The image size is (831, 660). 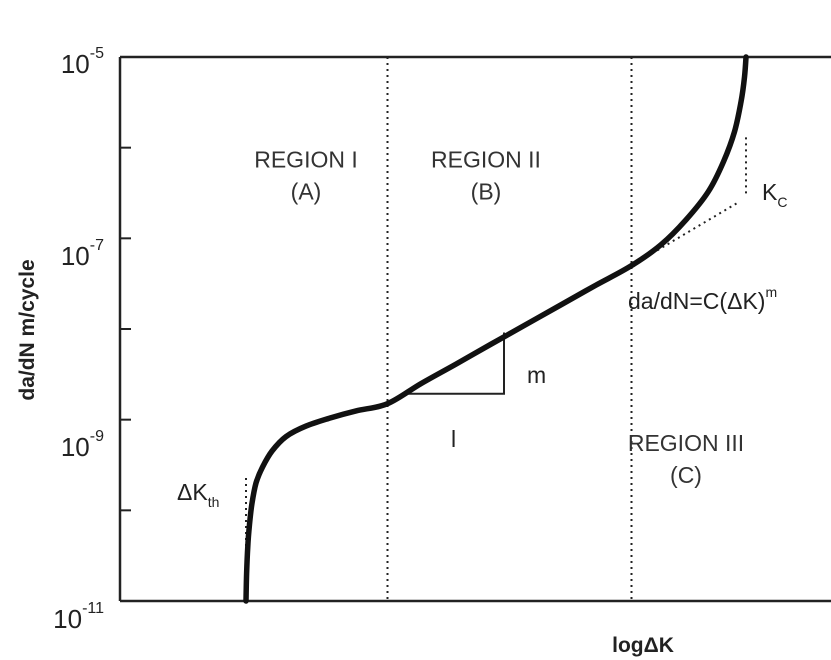 What do you see at coordinates (685, 234) in the screenshot?
I see `paris-law-extension-line` at bounding box center [685, 234].